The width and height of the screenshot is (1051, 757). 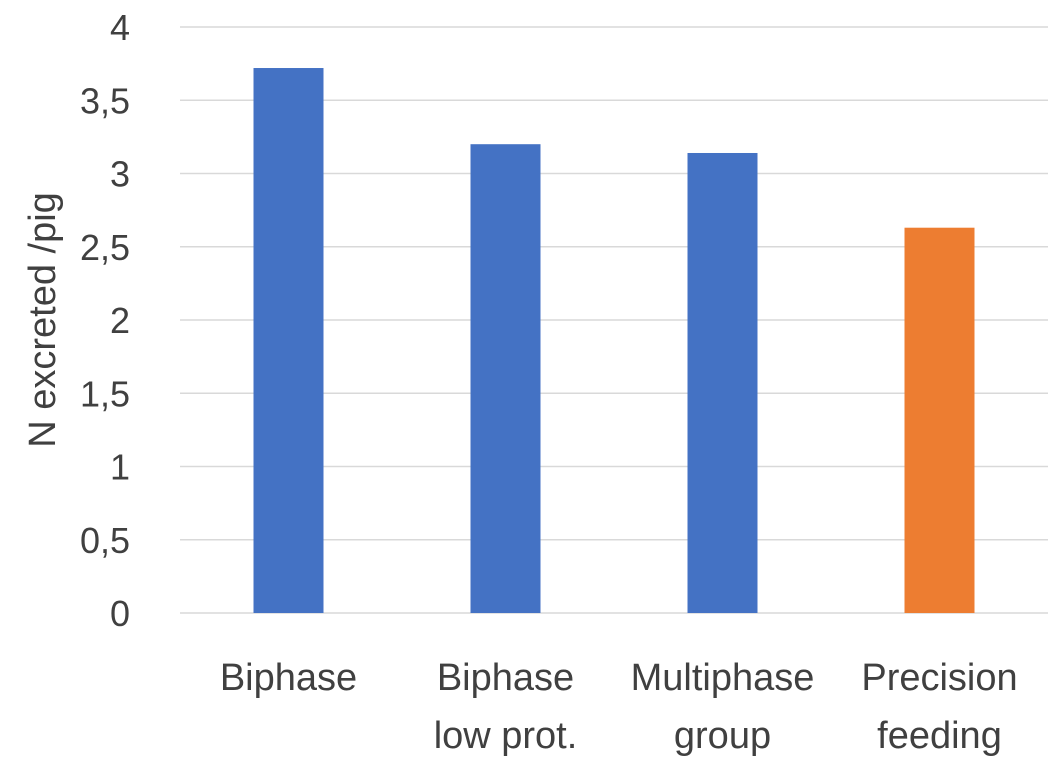 What do you see at coordinates (120, 174) in the screenshot?
I see `y-tick-label: 3` at bounding box center [120, 174].